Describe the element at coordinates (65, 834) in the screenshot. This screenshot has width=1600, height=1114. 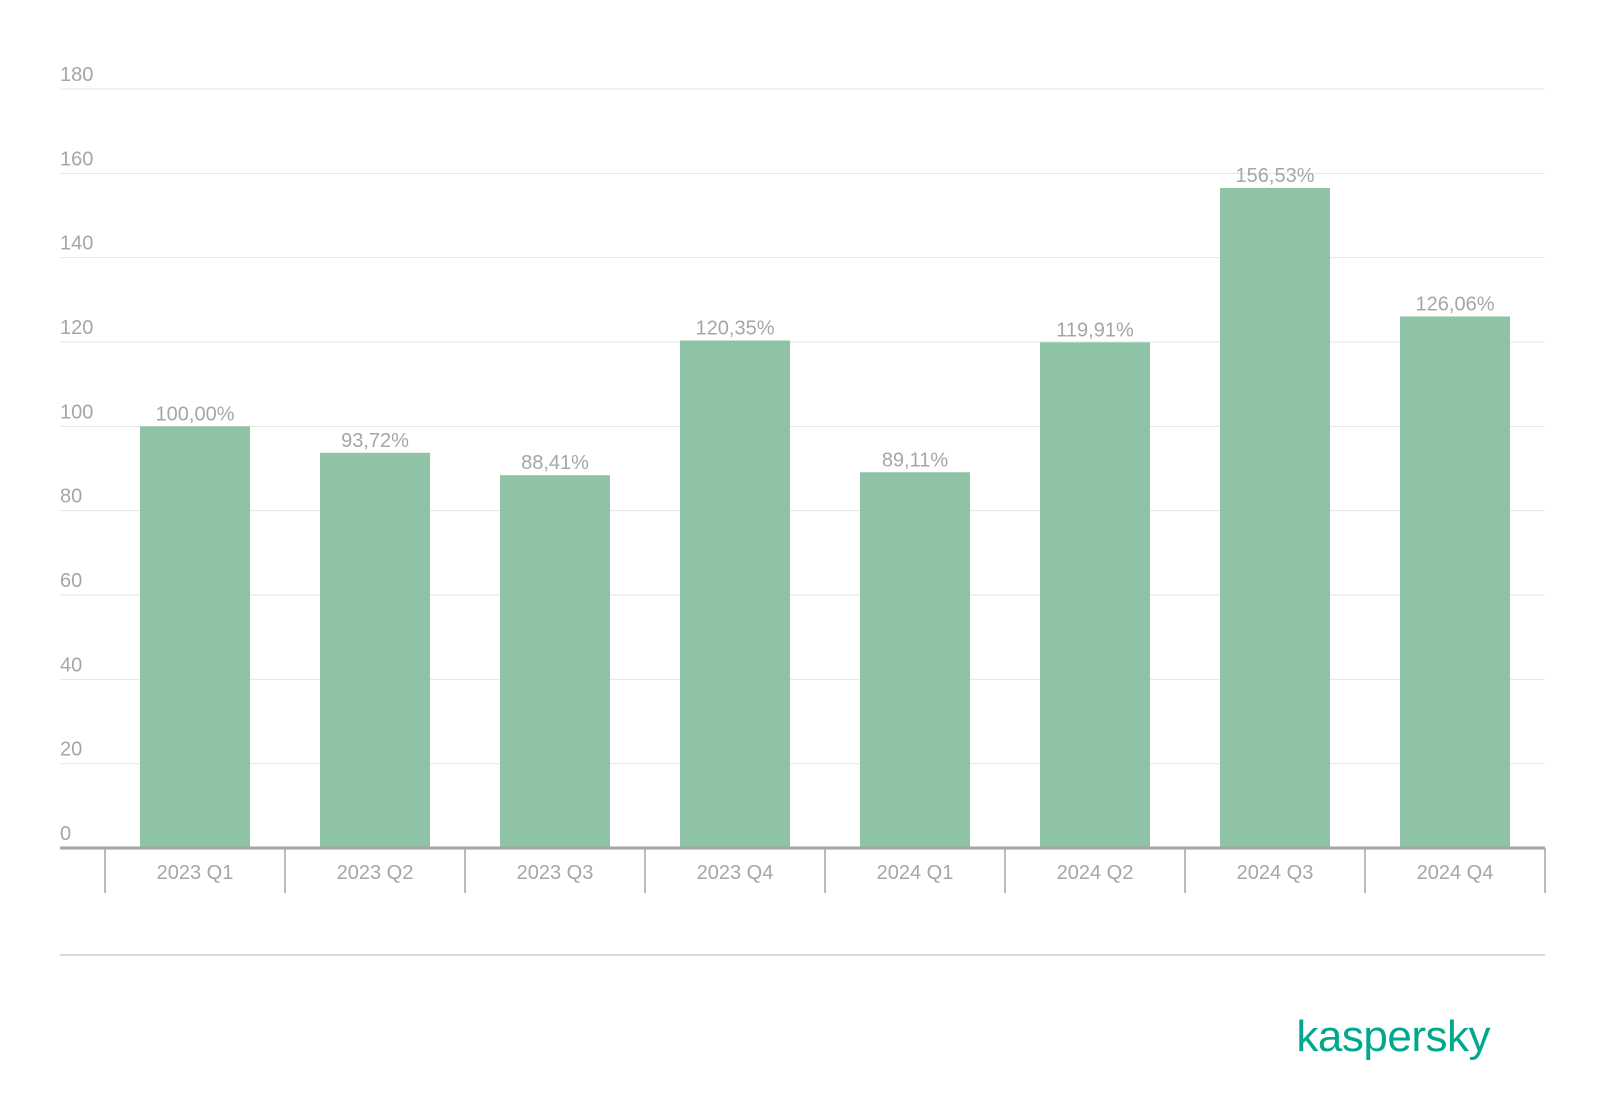
I see `y-tick-label: 0` at that location.